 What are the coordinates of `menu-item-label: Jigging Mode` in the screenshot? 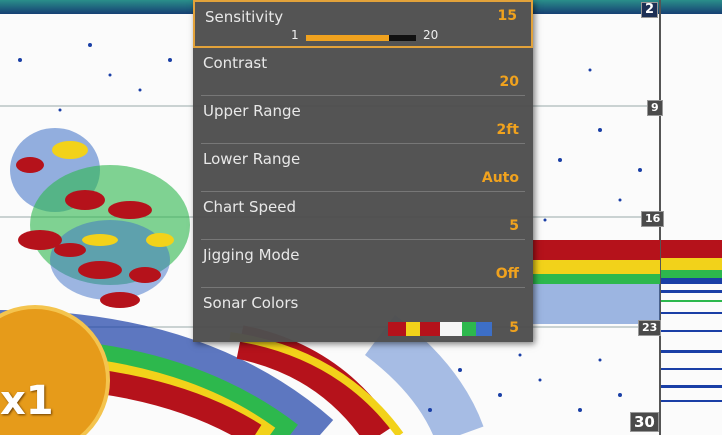 It's located at (251, 255).